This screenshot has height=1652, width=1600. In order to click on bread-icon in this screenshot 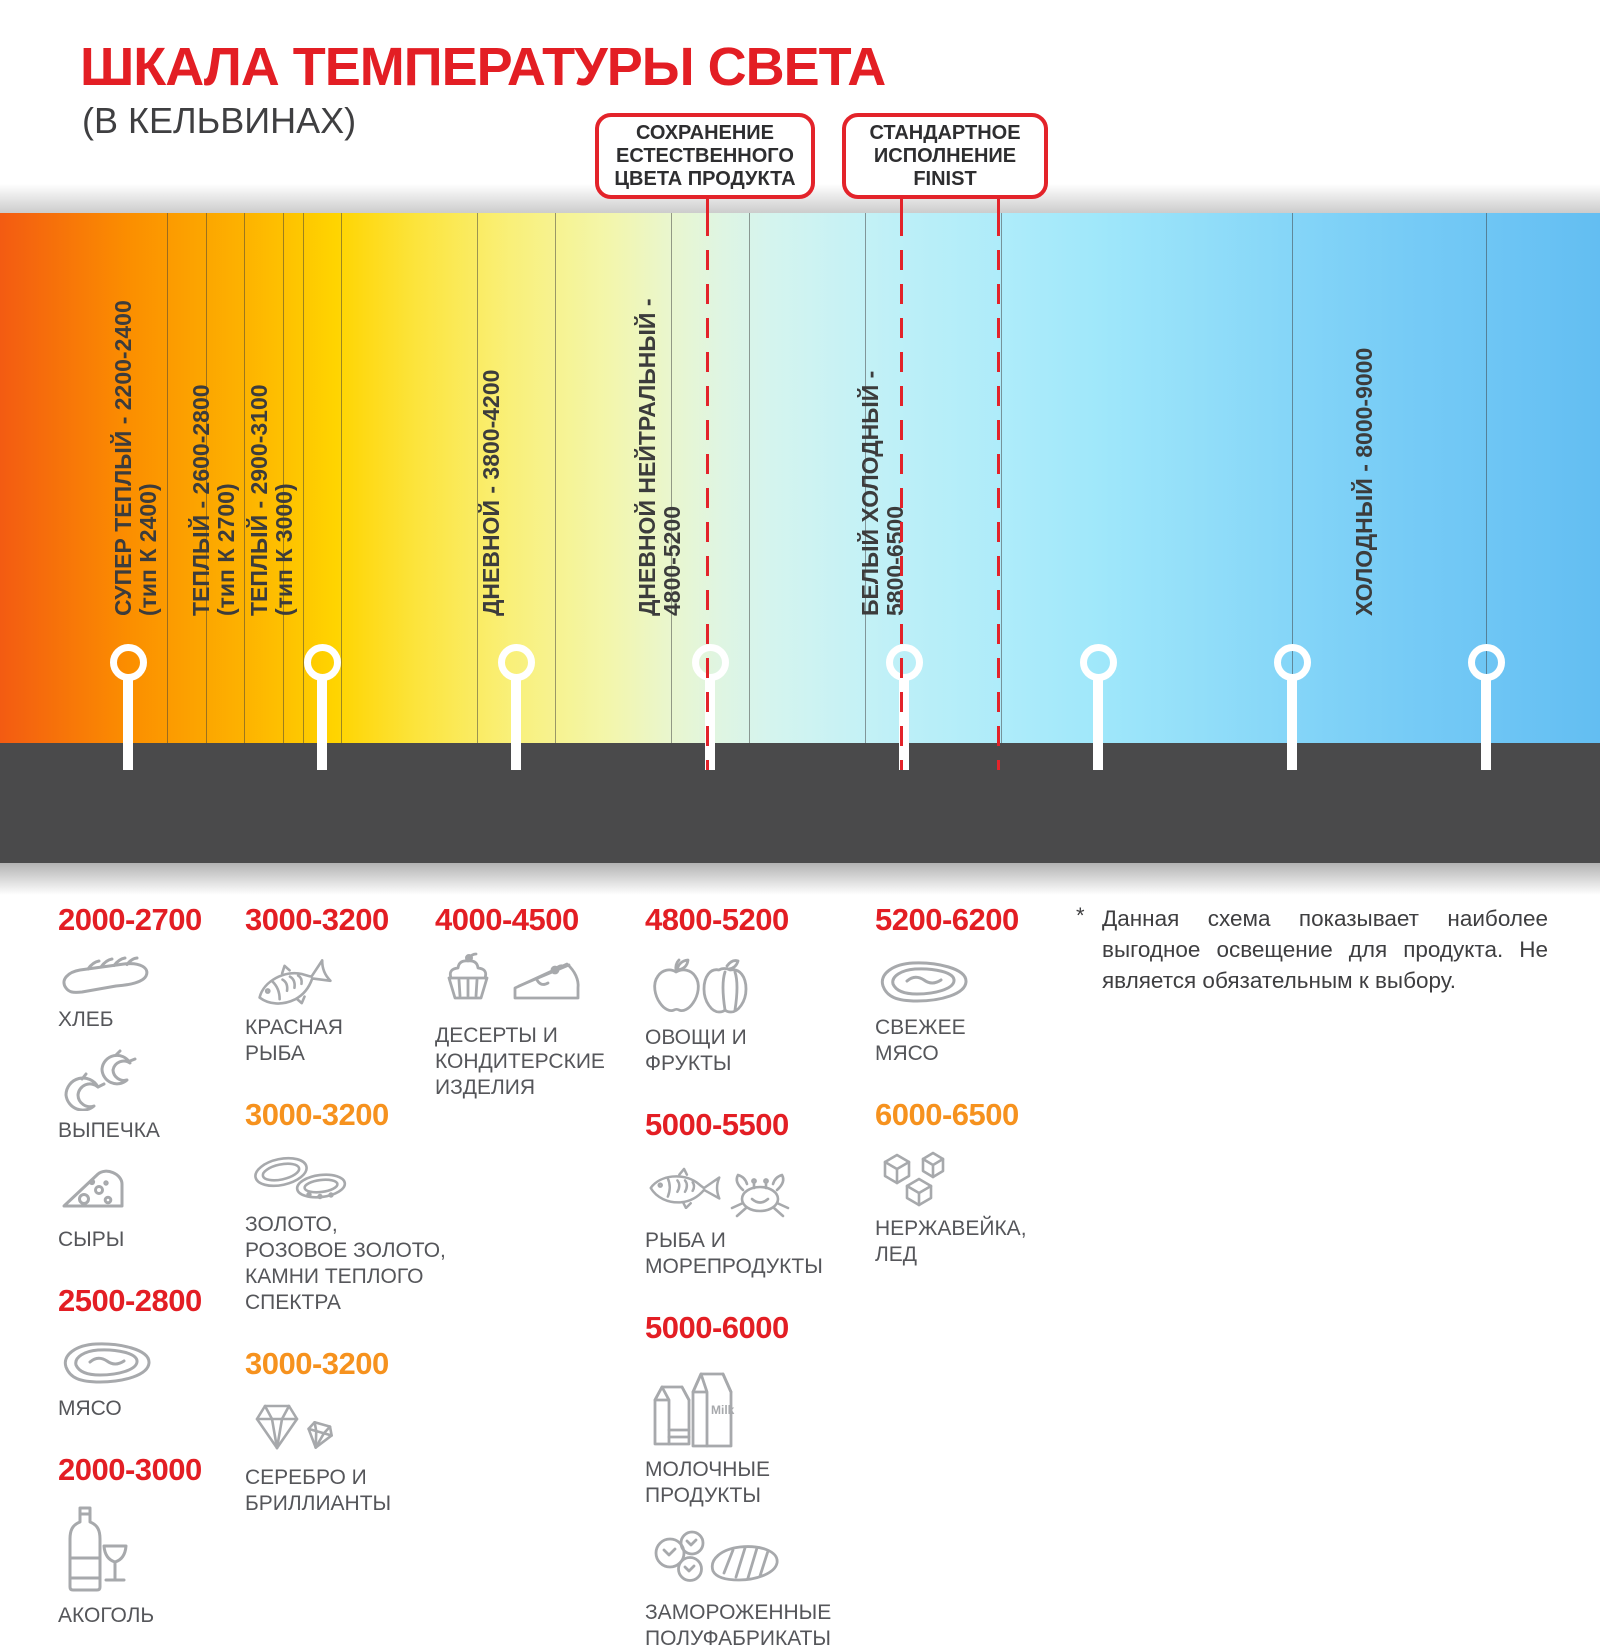, I will do `click(106, 976)`.